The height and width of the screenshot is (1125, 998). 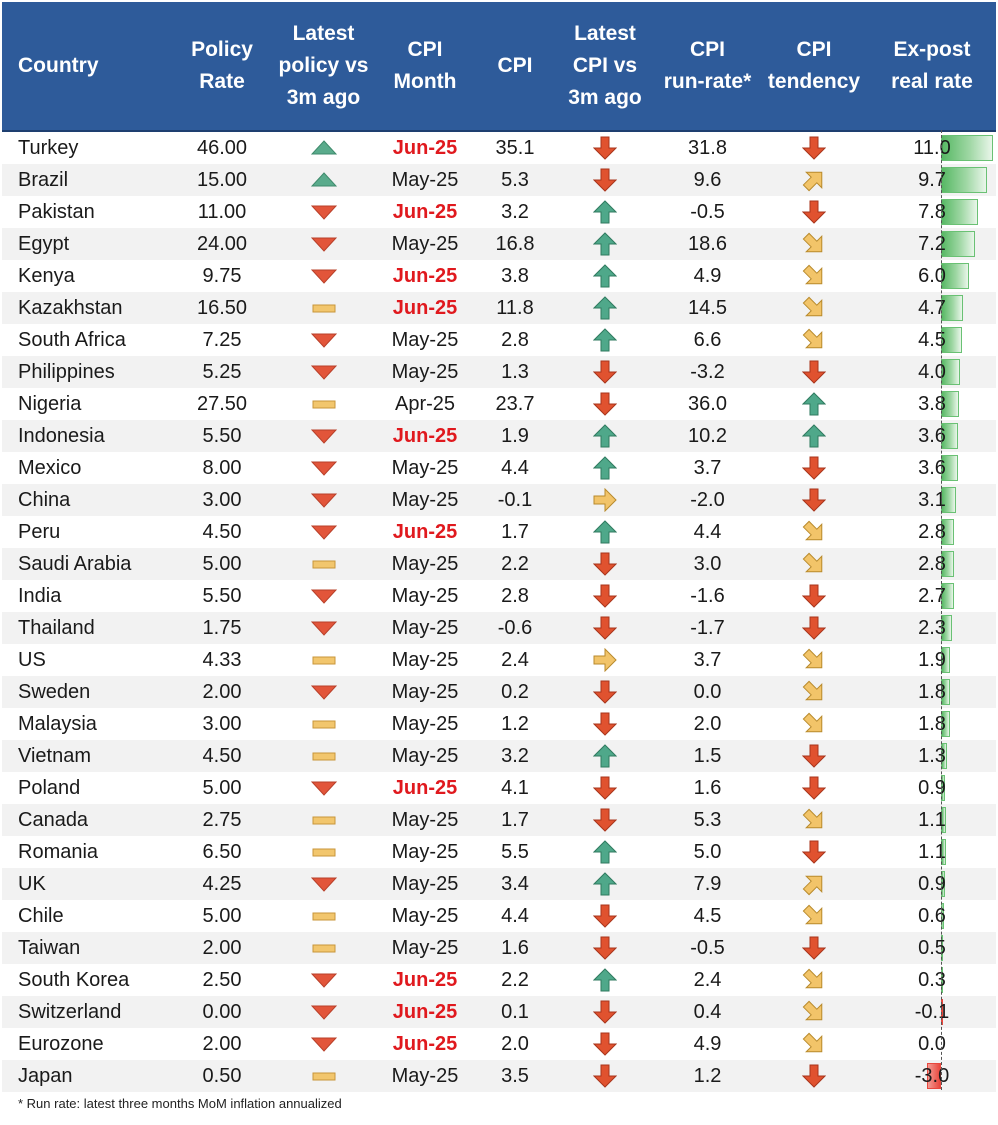 I want to click on cpi-value: 4.4, so click(x=515, y=916).